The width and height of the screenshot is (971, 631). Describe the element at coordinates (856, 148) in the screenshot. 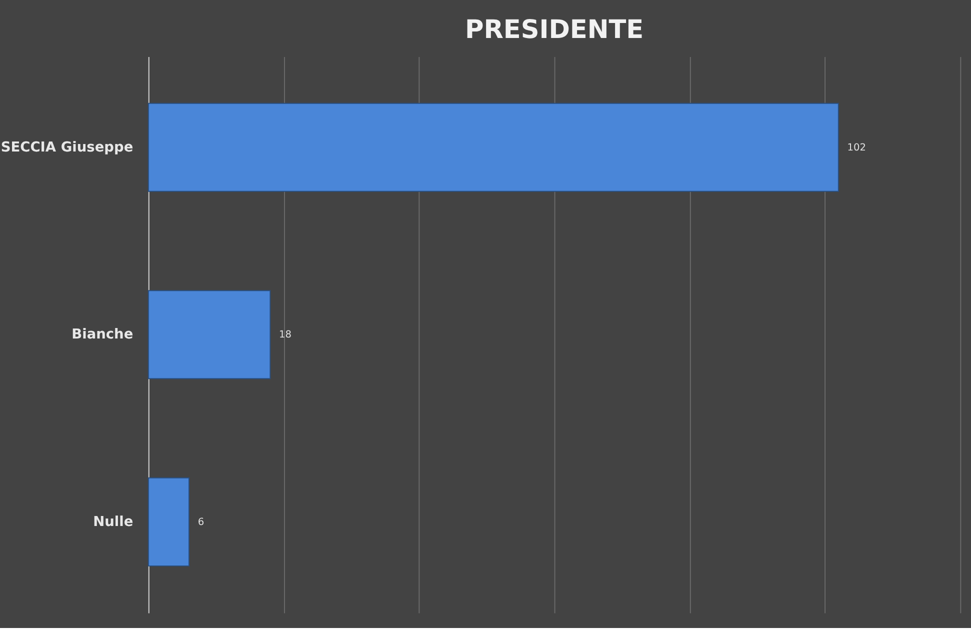

I see `data-label: 102` at that location.